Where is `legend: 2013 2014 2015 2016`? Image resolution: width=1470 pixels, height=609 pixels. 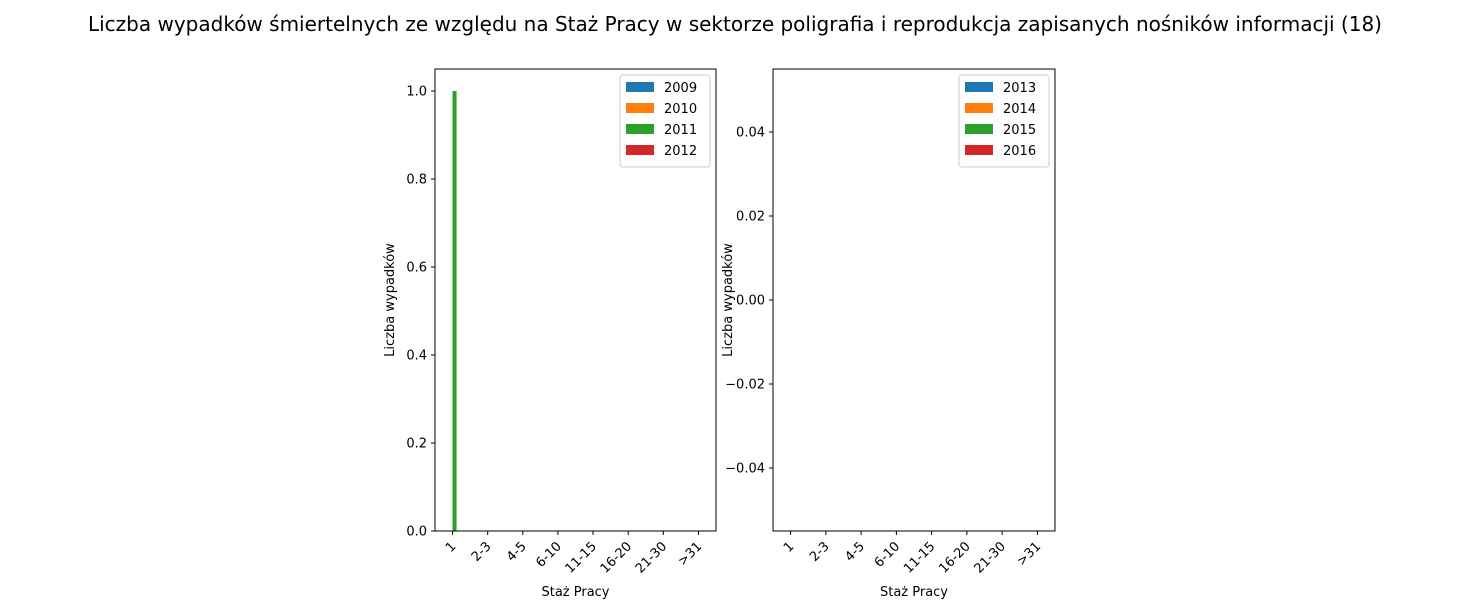 legend: 2013 2014 2015 2016 is located at coordinates (1004, 121).